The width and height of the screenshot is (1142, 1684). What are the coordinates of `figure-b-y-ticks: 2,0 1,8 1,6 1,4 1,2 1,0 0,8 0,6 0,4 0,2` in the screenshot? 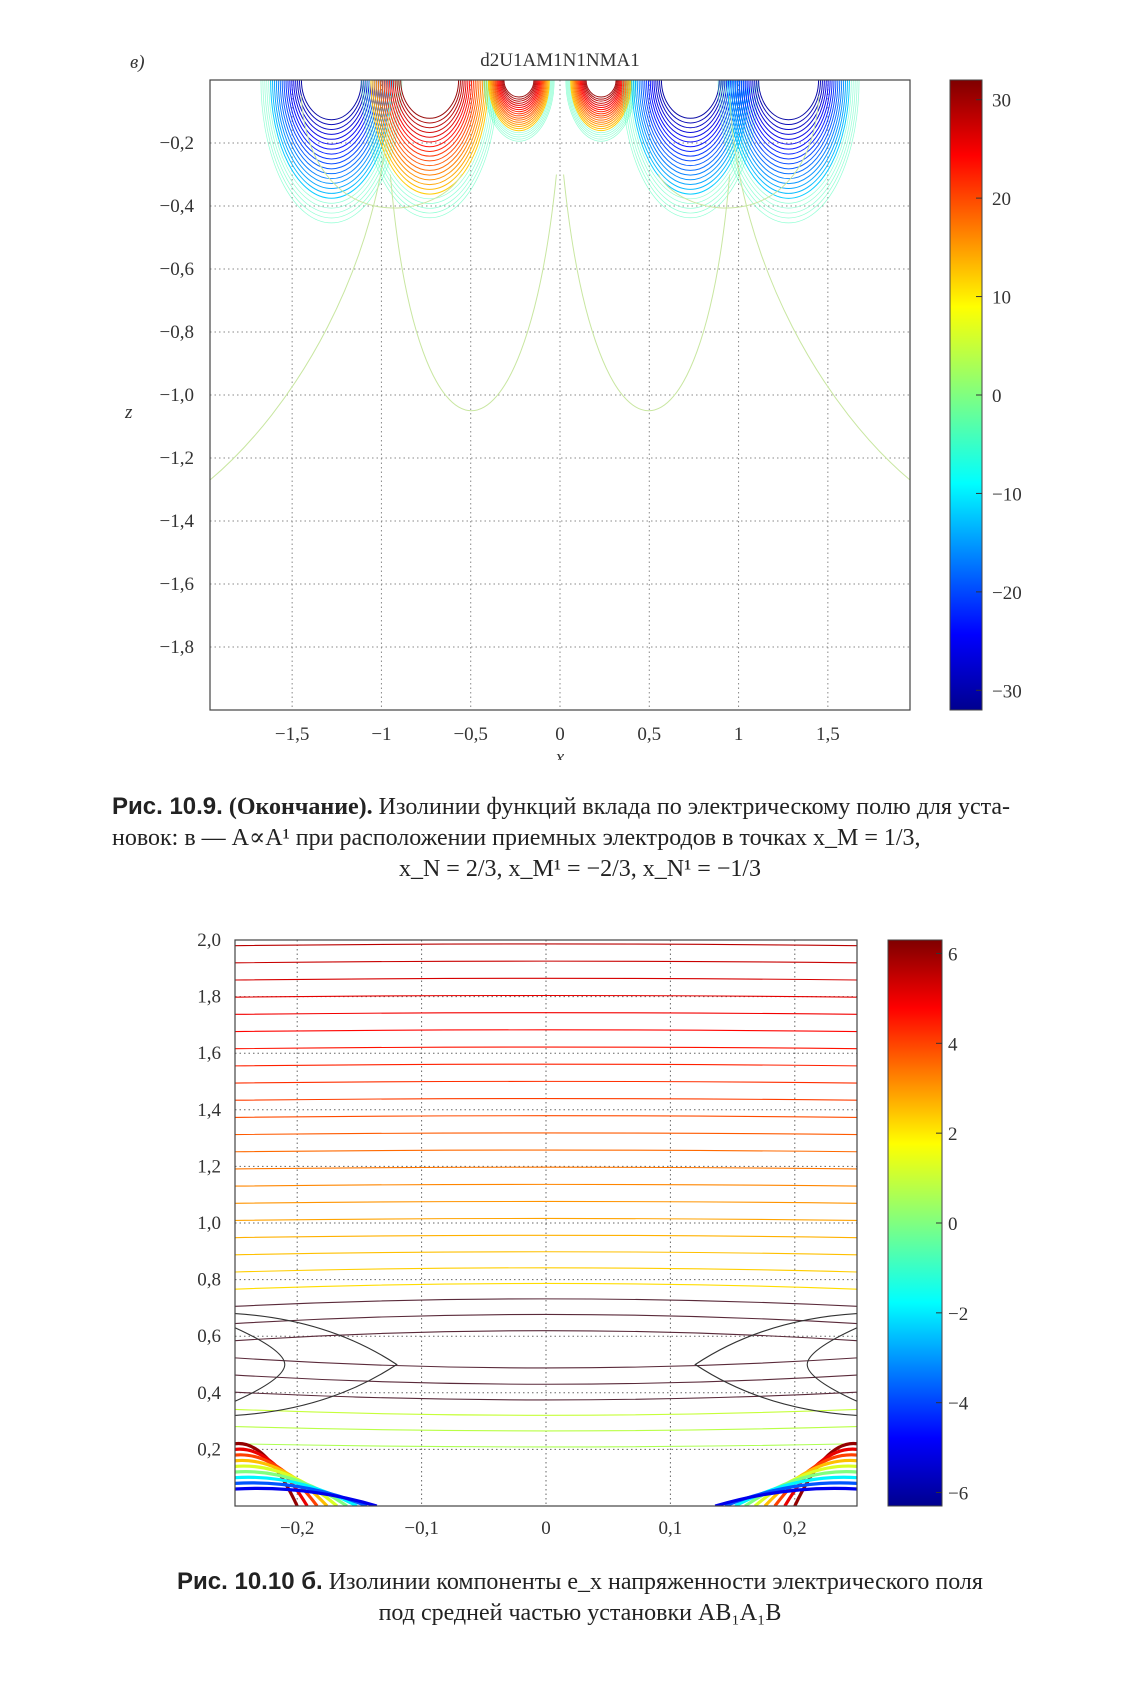 It's located at (209, 1195).